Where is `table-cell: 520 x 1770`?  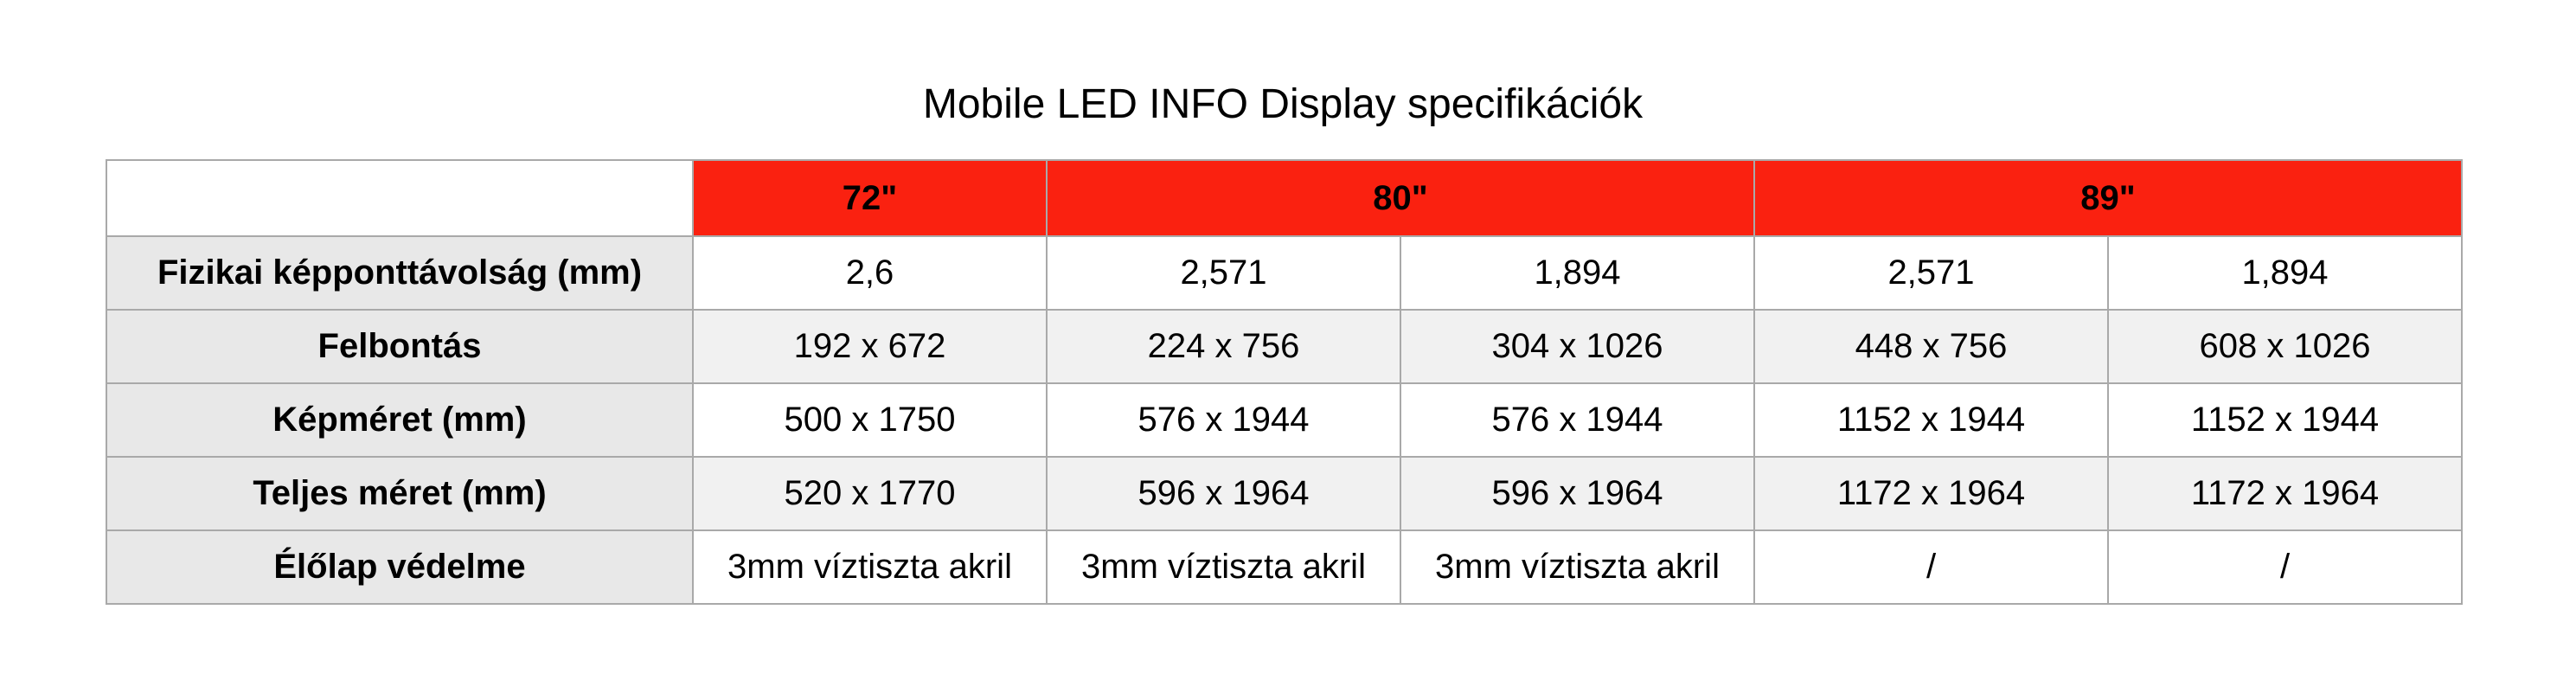 table-cell: 520 x 1770 is located at coordinates (870, 493).